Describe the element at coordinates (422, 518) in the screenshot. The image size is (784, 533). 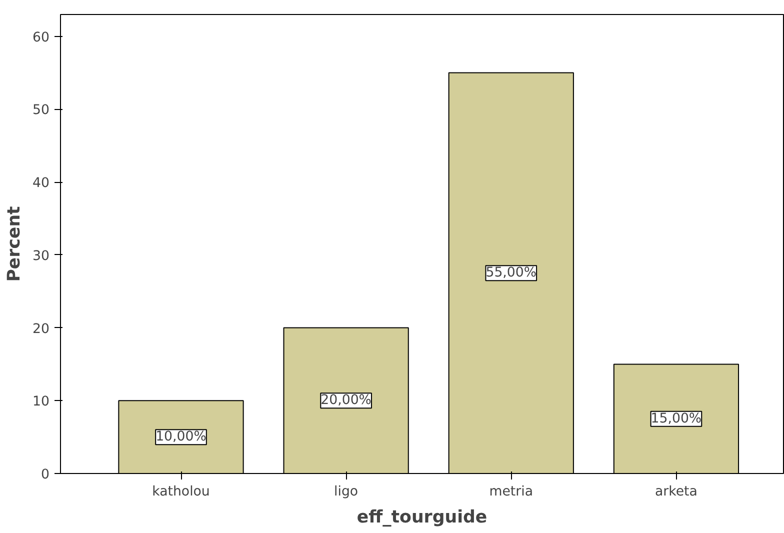
I see `x-axis-title: eff_tourguide` at that location.